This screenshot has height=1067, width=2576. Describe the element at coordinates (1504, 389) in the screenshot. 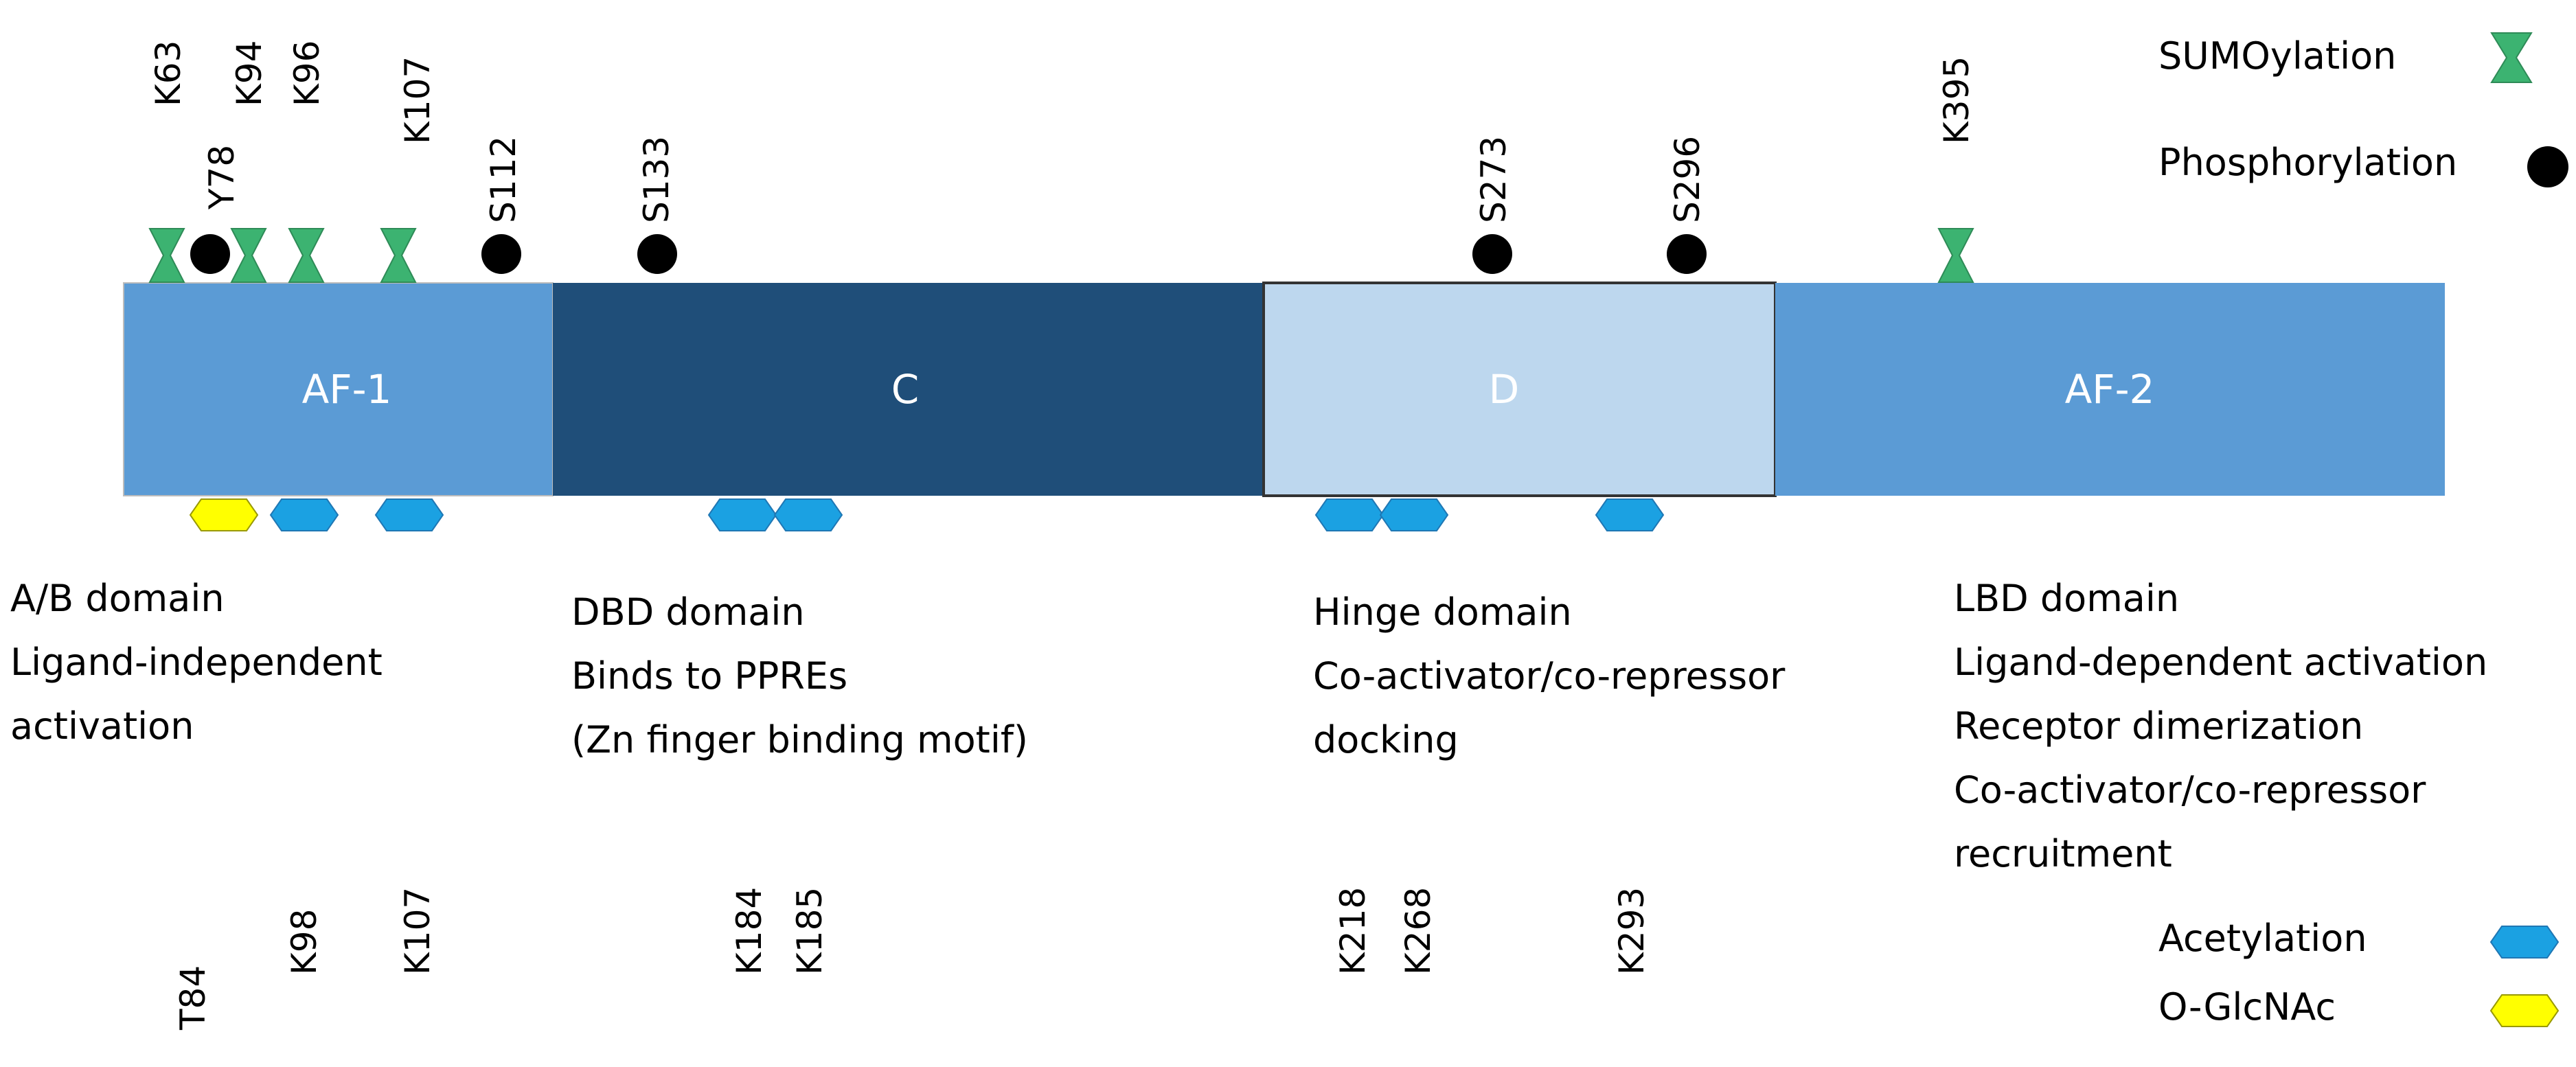

I see `segment-label-d: D` at that location.